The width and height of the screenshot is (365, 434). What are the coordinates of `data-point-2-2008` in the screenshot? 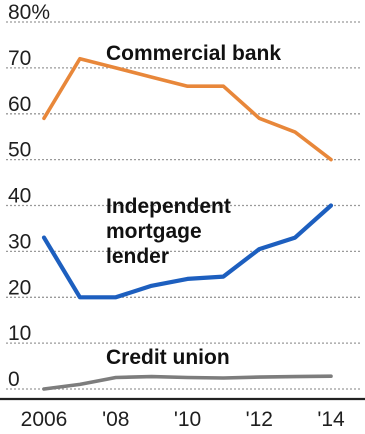 It's located at (116, 297).